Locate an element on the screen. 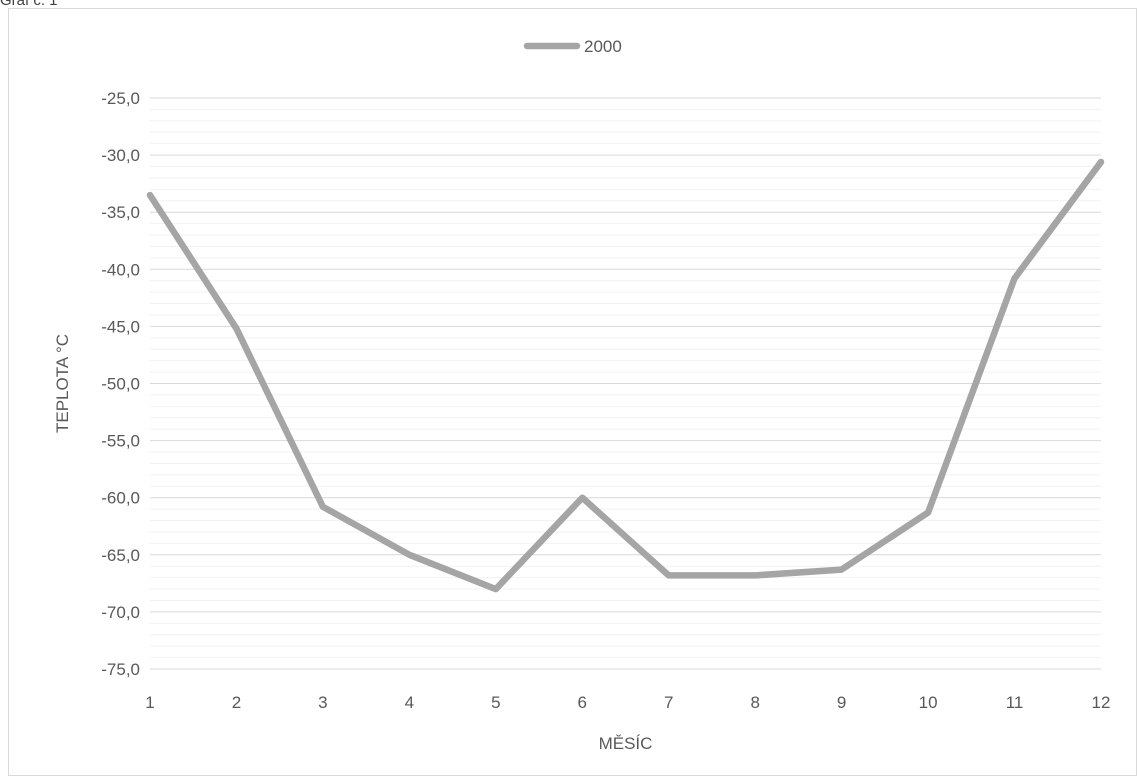 Image resolution: width=1139 pixels, height=778 pixels. y-tick-label: -75,0 is located at coordinates (120, 669).